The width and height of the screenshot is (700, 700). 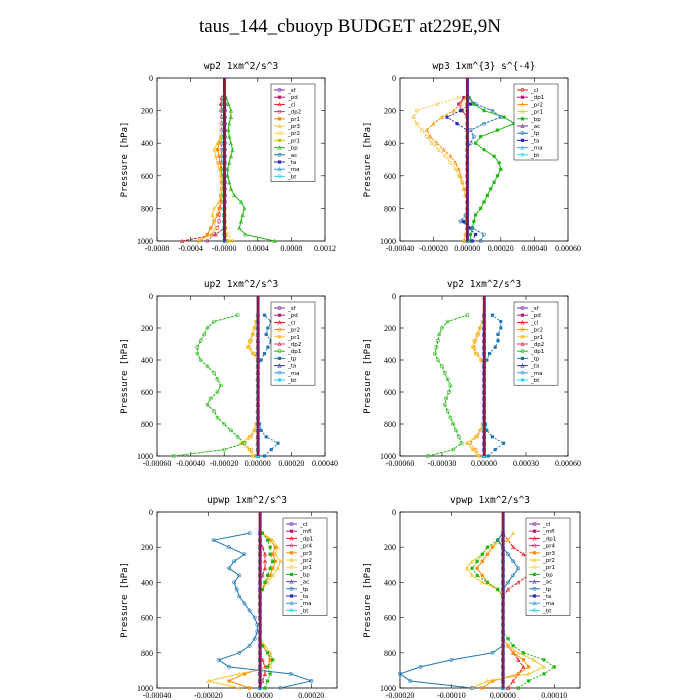 What do you see at coordinates (306, 547) in the screenshot?
I see `legend-label: _pr4` at bounding box center [306, 547].